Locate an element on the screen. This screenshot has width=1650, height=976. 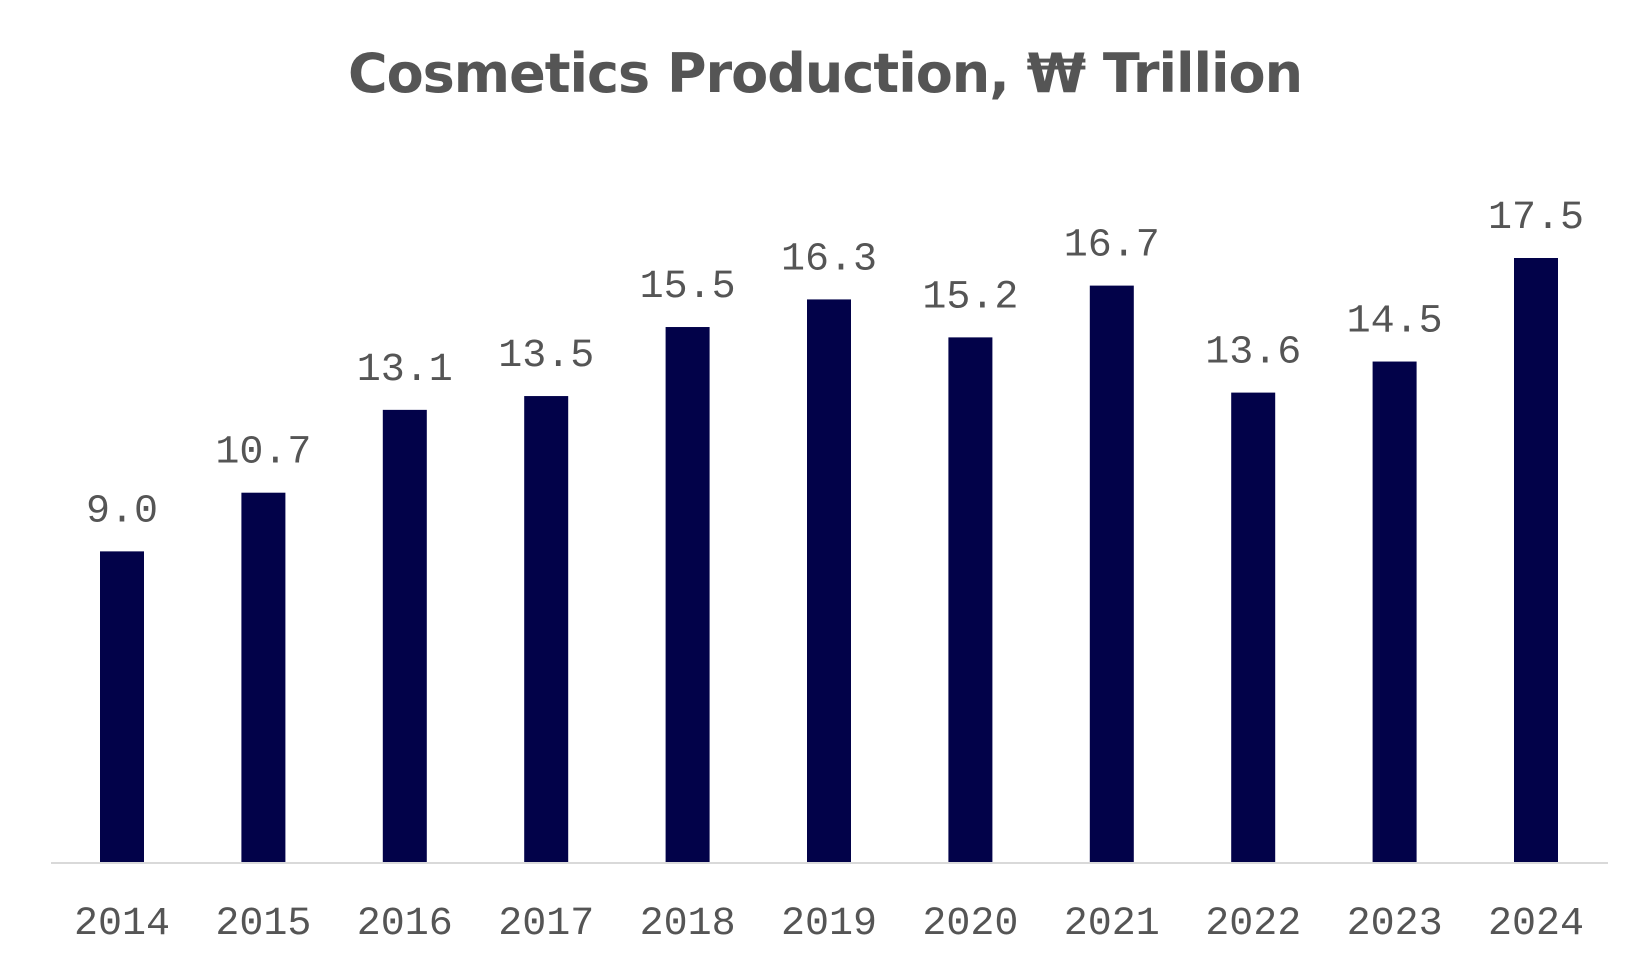
chart-title: Cosmetics Production, ₩ Trillion is located at coordinates (825, 73).